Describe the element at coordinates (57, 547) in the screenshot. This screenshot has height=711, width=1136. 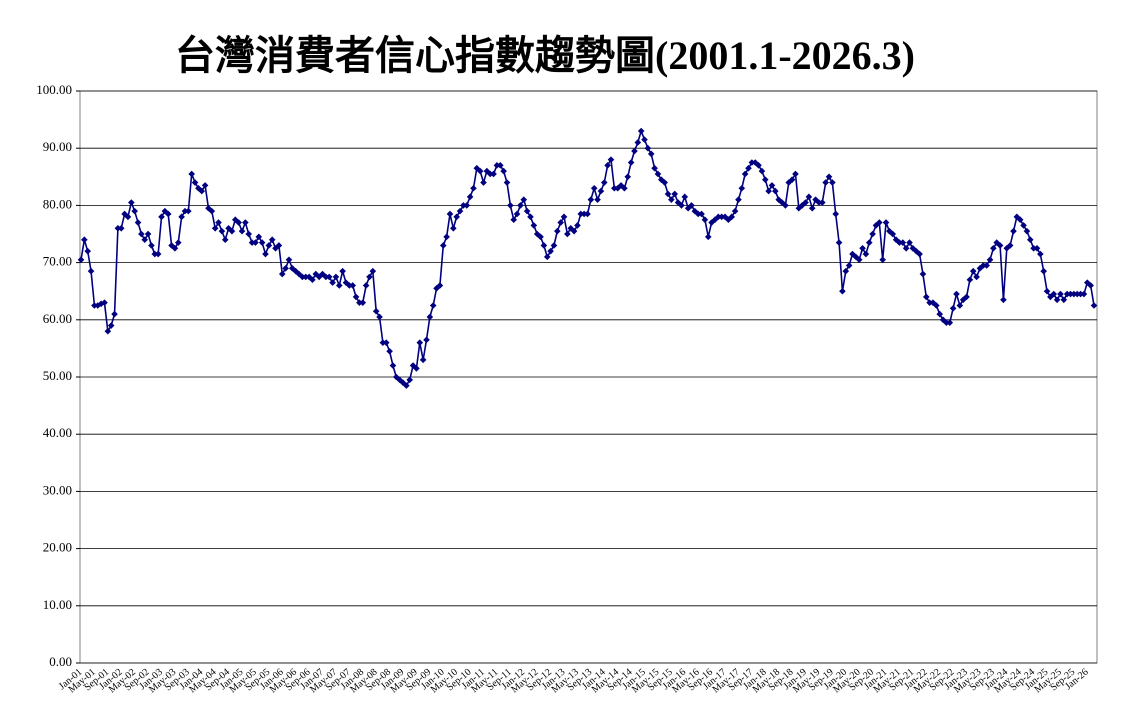
I see `y-tick-label: 20.00` at that location.